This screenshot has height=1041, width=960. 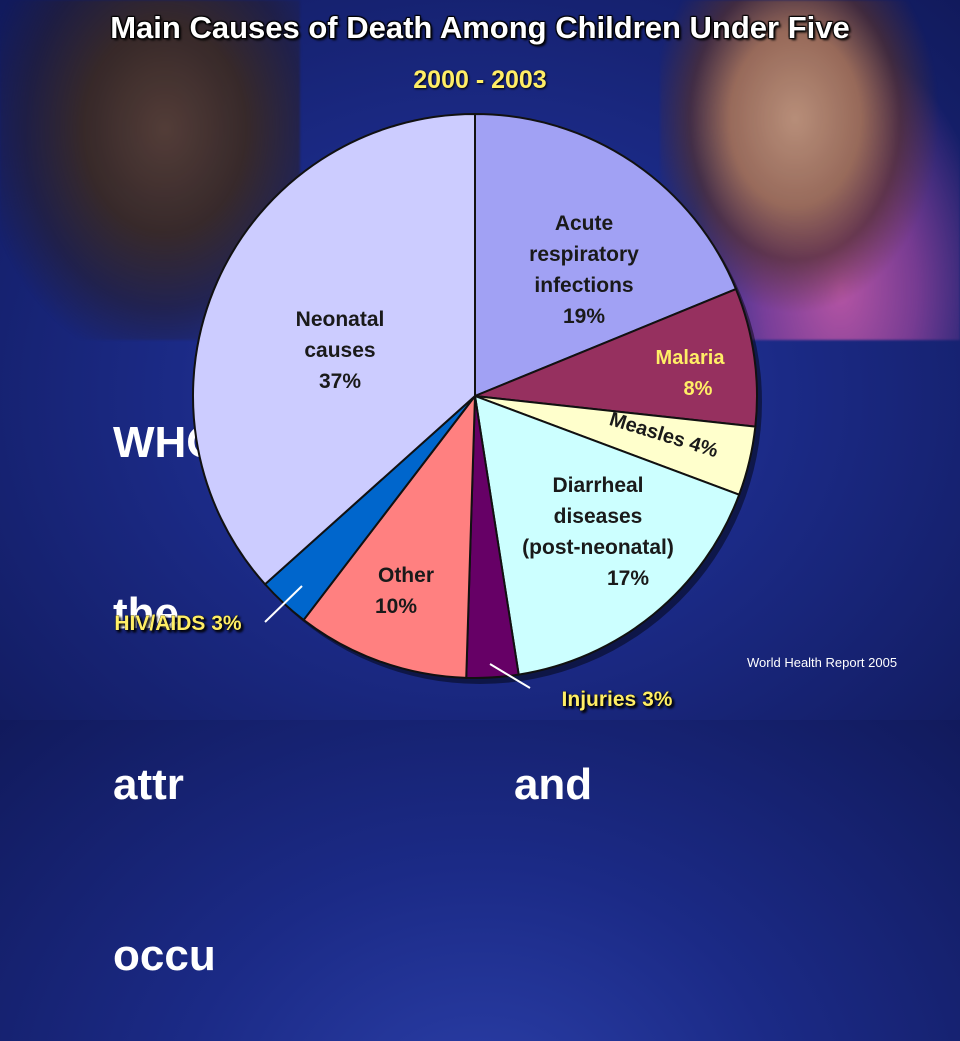 What do you see at coordinates (584, 270) in the screenshot?
I see `slice-label: Acute respiratory infections 19%` at bounding box center [584, 270].